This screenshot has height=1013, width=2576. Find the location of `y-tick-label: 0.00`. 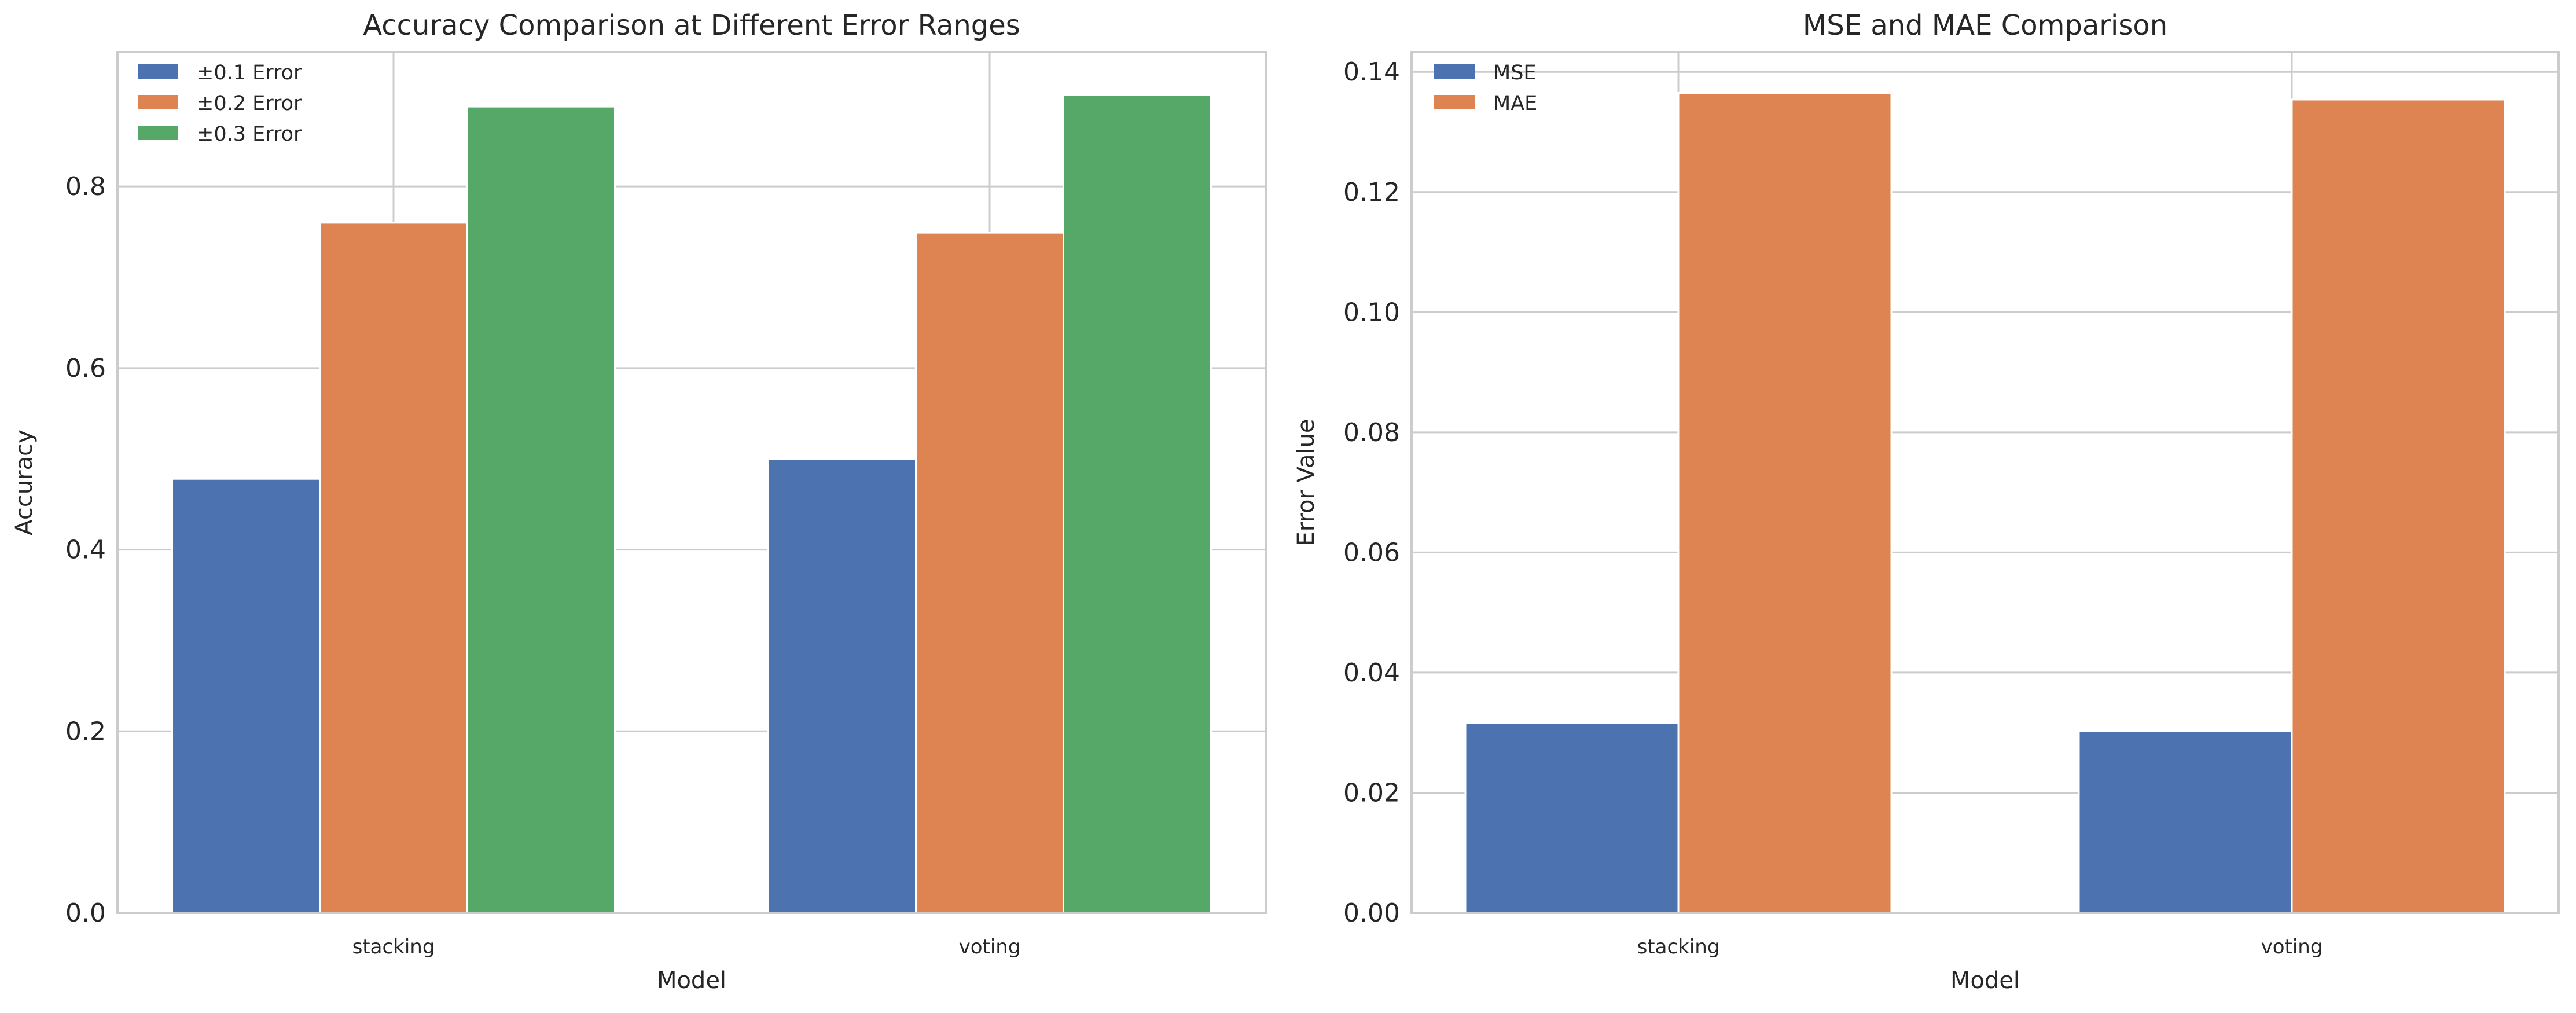

y-tick-label: 0.00 is located at coordinates (1371, 913).